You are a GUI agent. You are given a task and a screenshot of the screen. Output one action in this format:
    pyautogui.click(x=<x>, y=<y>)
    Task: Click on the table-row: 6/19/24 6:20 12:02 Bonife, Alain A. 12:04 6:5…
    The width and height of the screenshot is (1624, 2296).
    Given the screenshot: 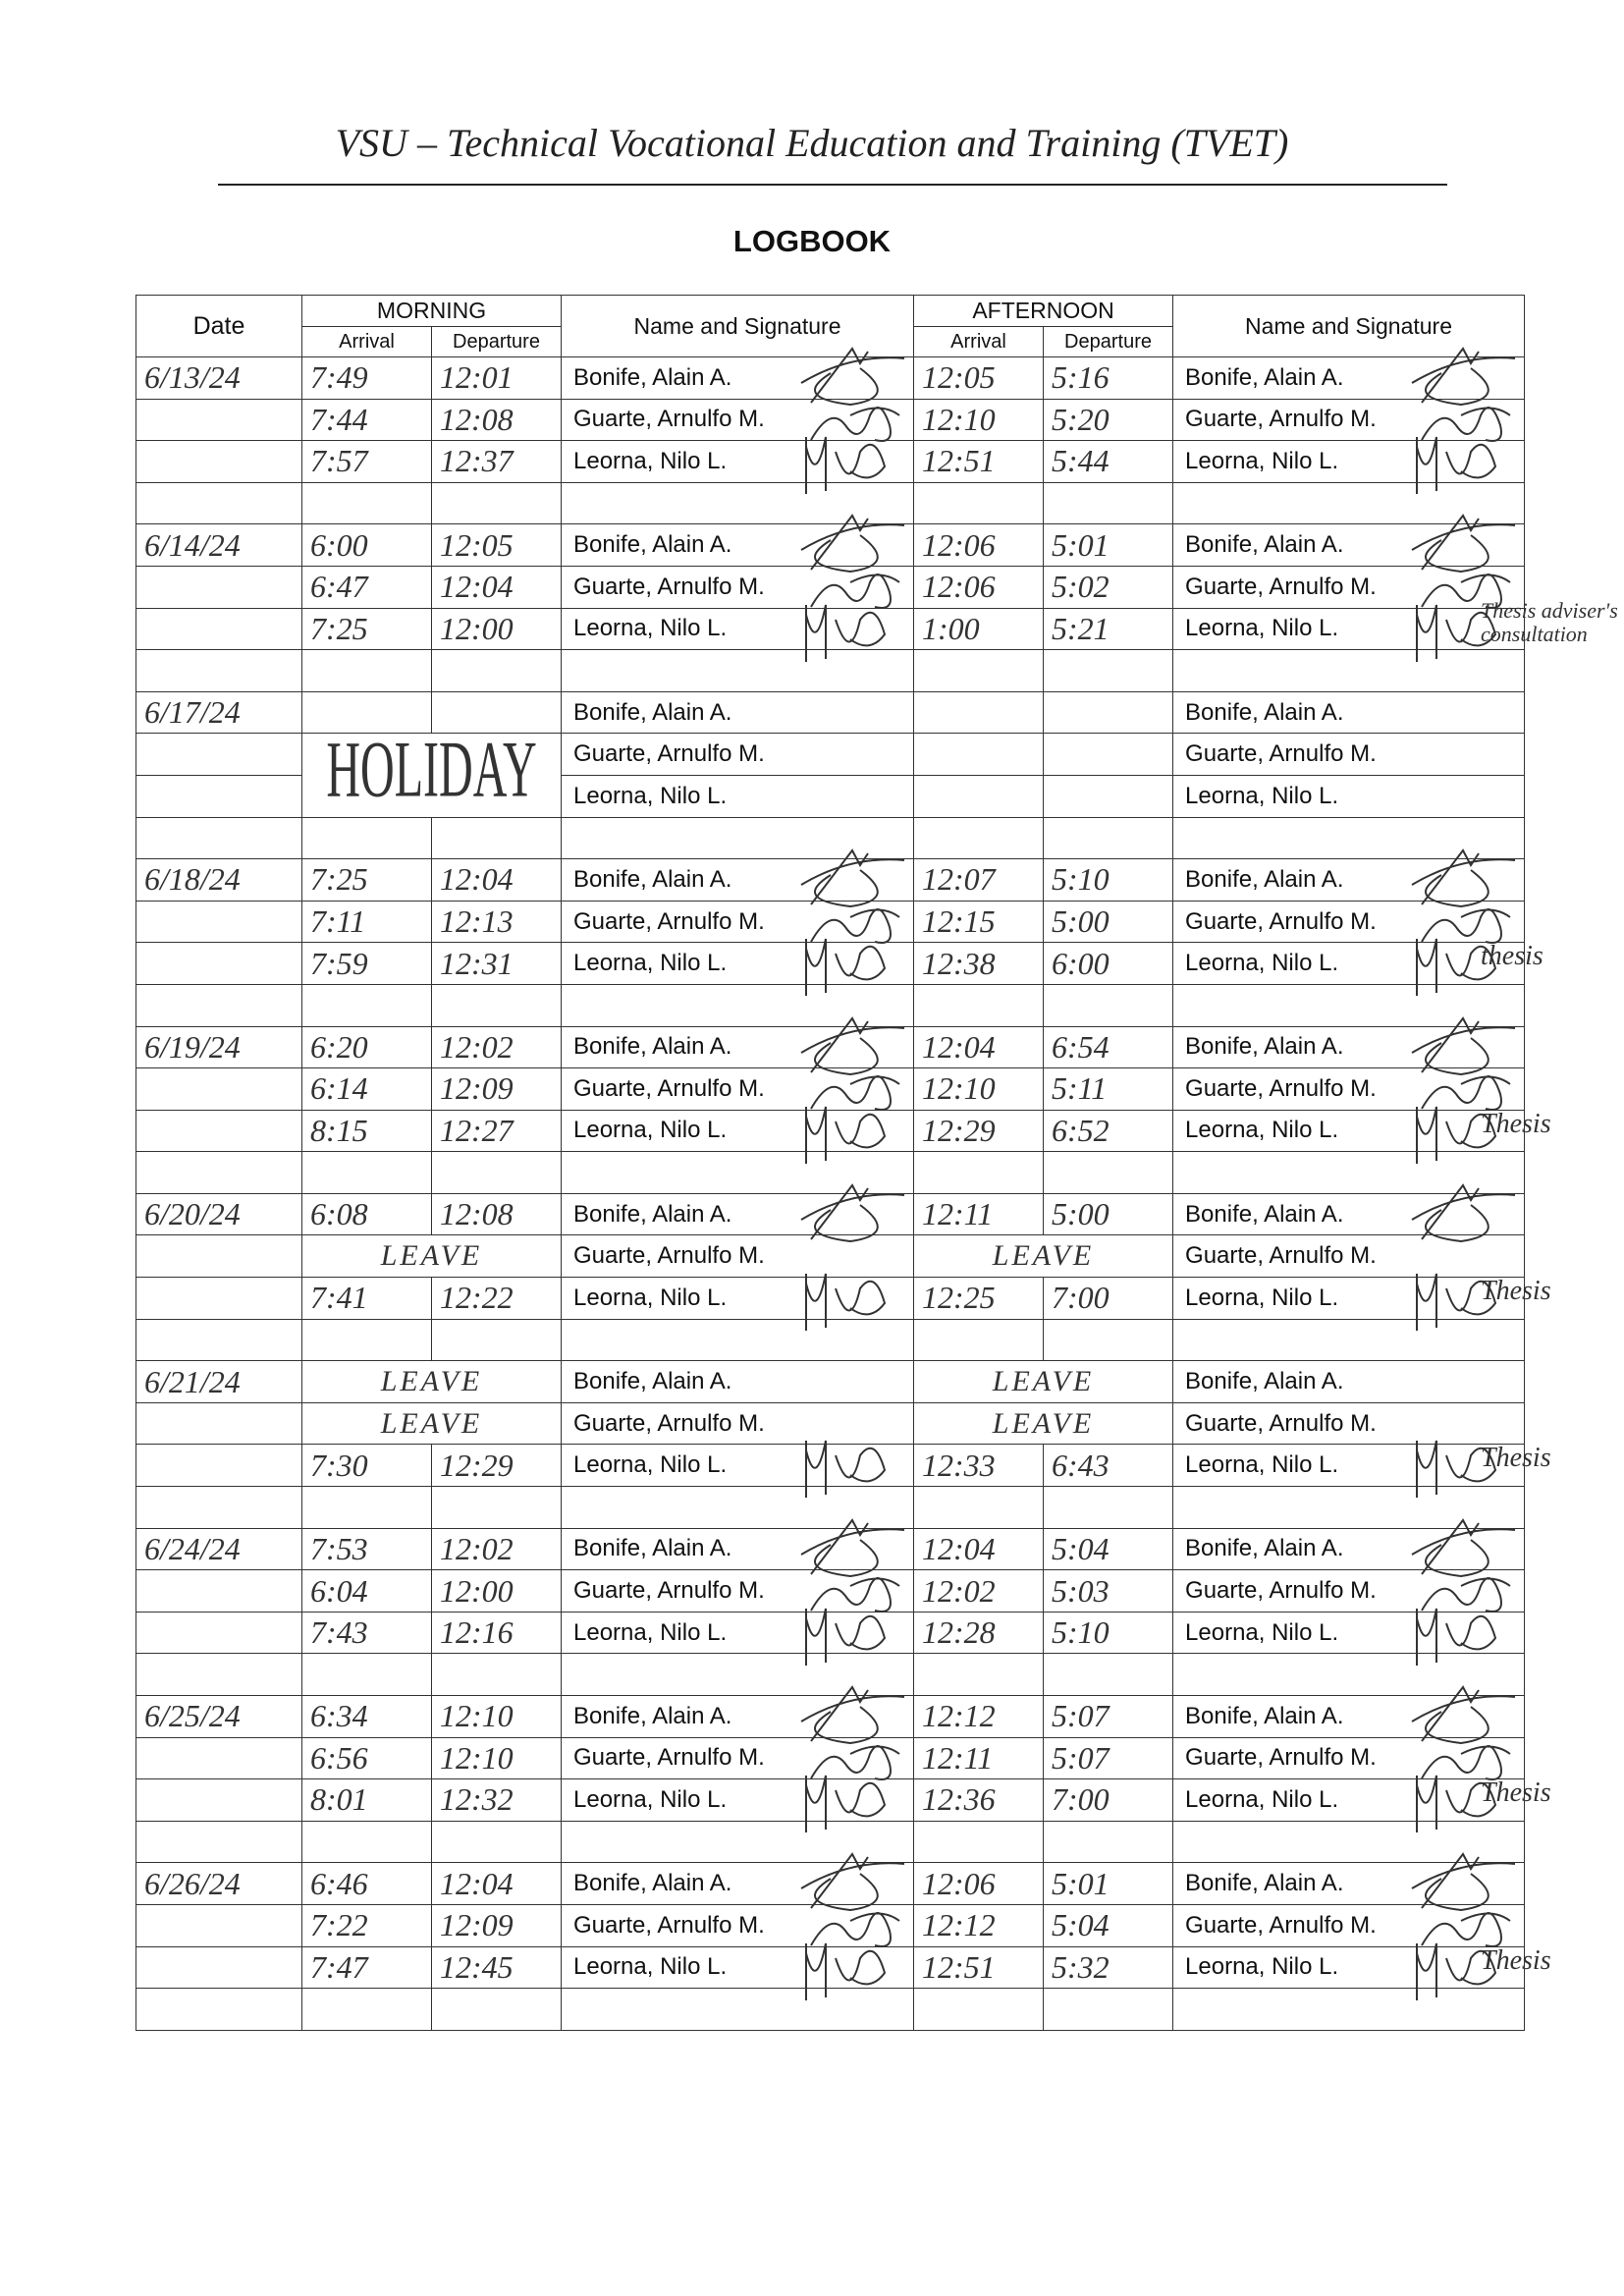 What is the action you would take?
    pyautogui.click(x=830, y=1045)
    